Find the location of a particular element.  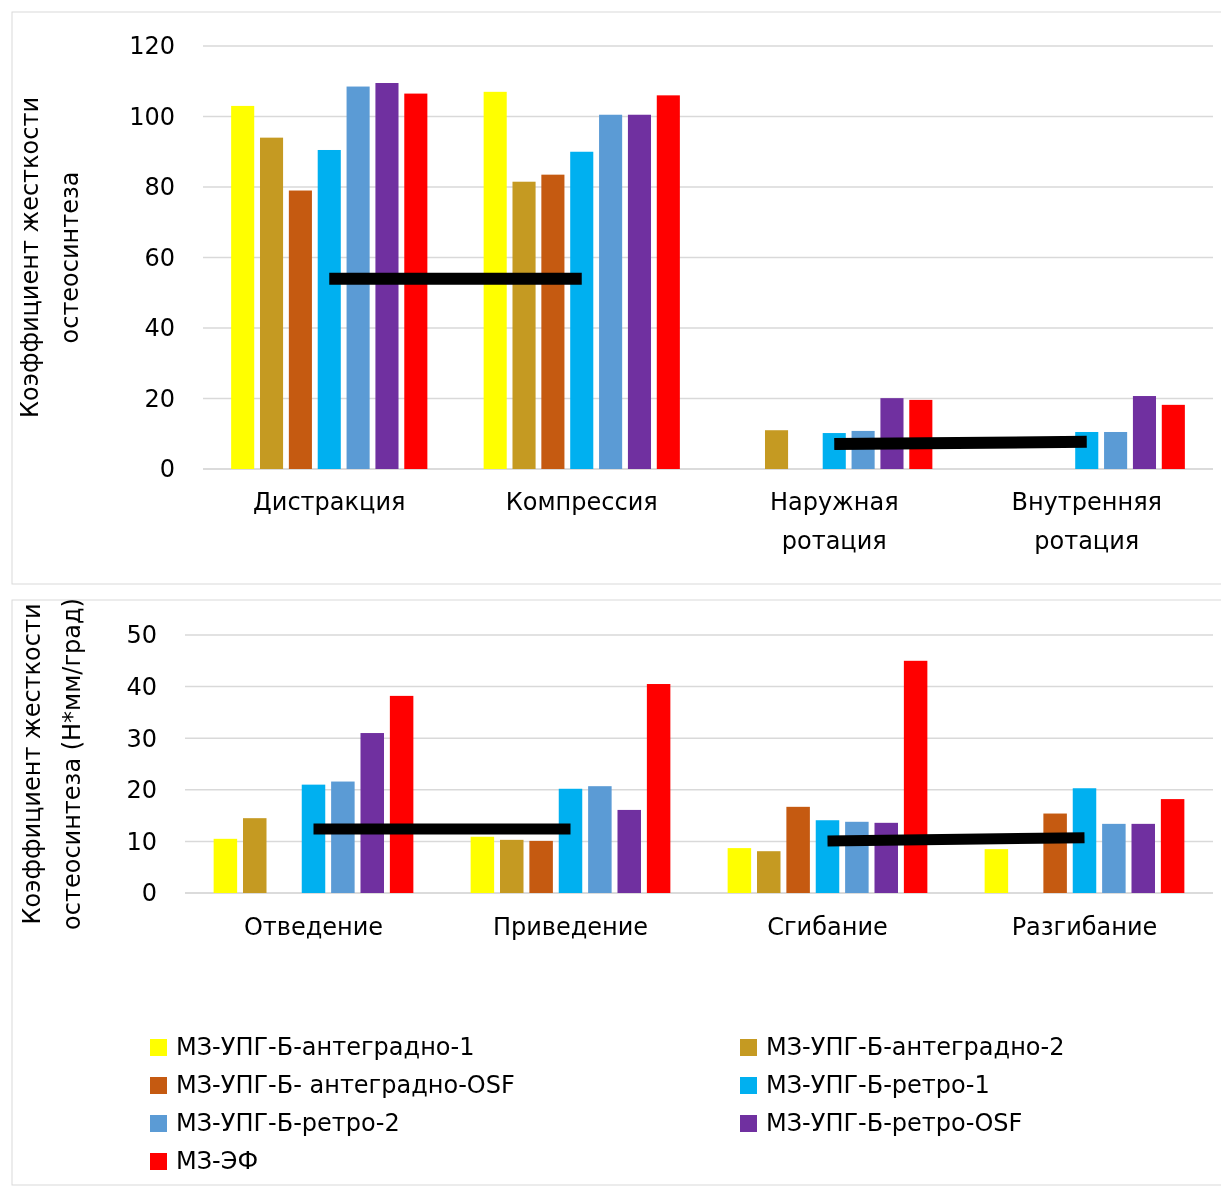

legend-label: МЗ-ЭФ is located at coordinates (217, 1161).